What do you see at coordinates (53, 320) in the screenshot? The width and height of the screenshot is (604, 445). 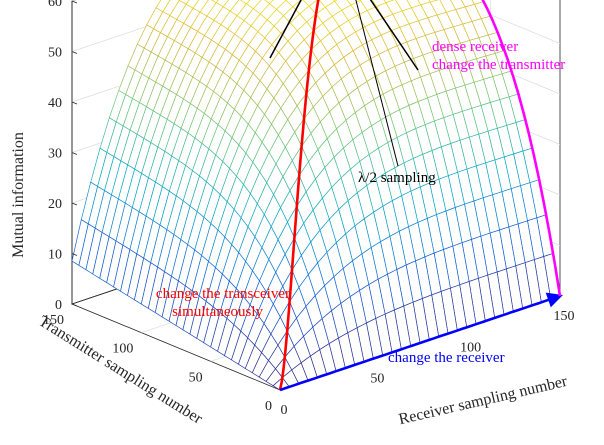 I see `y-tick-label: 150` at bounding box center [53, 320].